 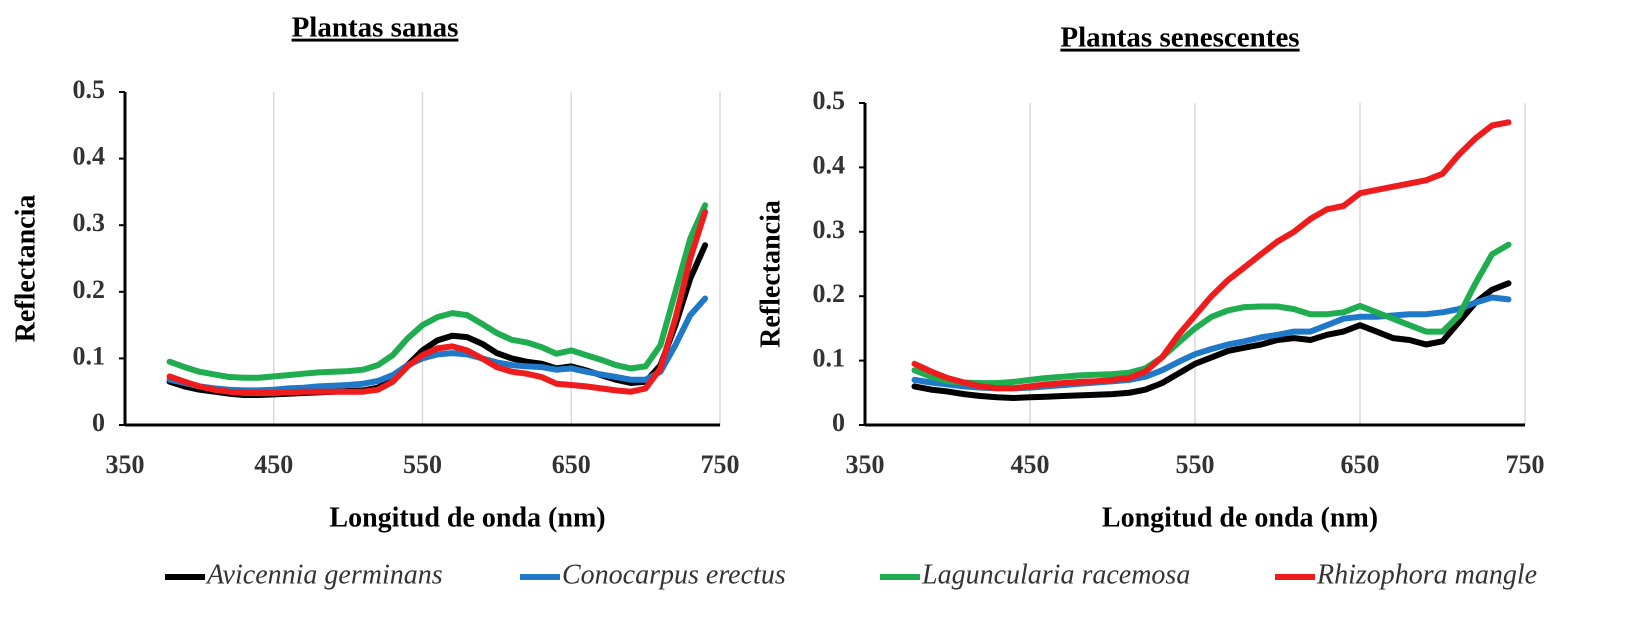 What do you see at coordinates (375, 28) in the screenshot?
I see `chart-title: Plantas sanas` at bounding box center [375, 28].